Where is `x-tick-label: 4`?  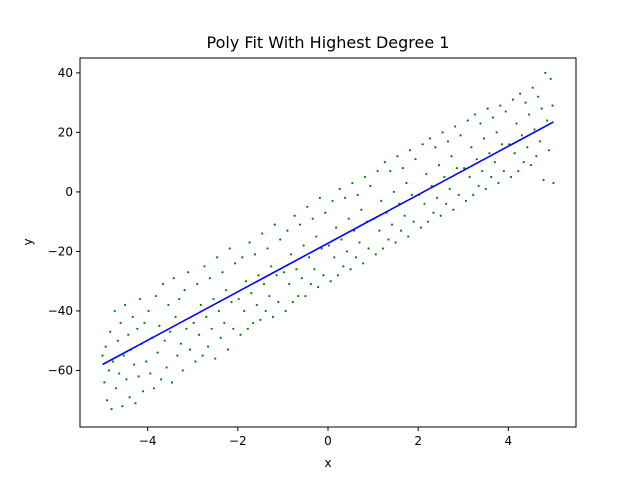
x-tick-label: 4 is located at coordinates (509, 441).